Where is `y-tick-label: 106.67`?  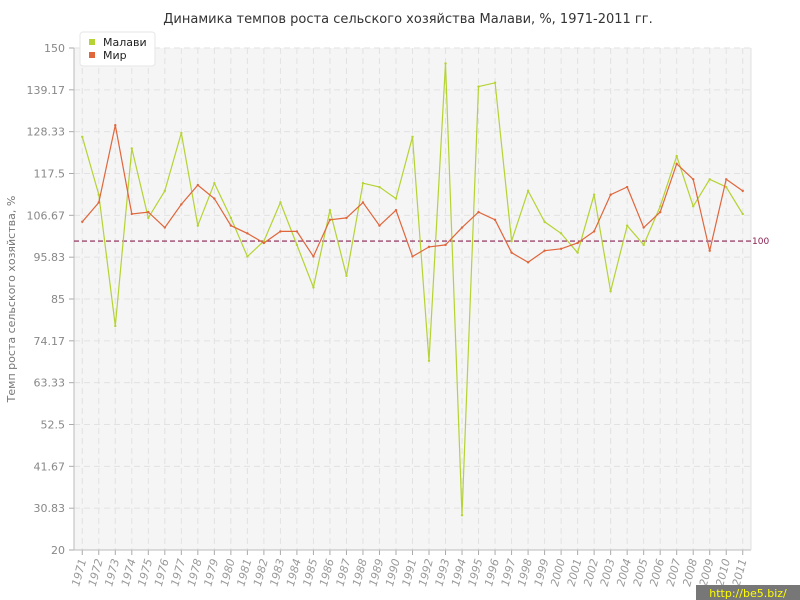 y-tick-label: 106.67 is located at coordinates (46, 215).